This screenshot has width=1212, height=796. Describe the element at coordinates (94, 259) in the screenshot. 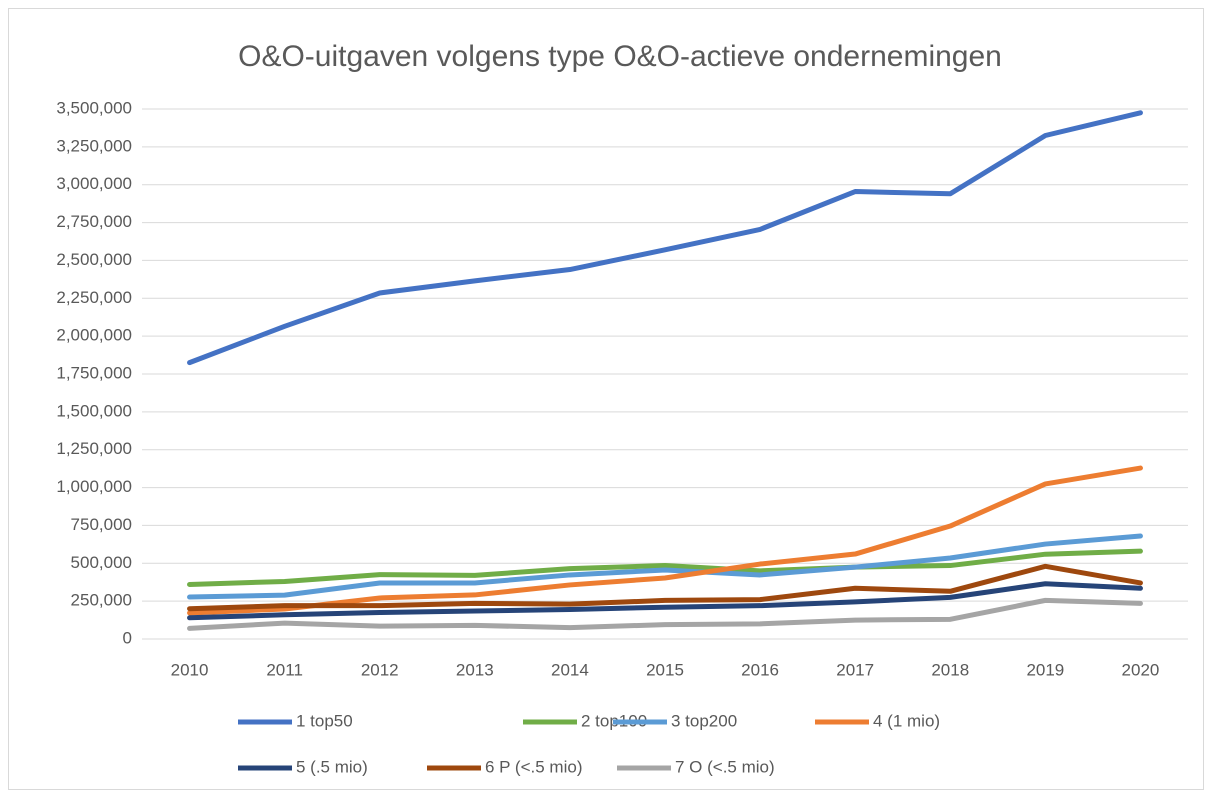

I see `y-tick-label: 2,500,000` at that location.